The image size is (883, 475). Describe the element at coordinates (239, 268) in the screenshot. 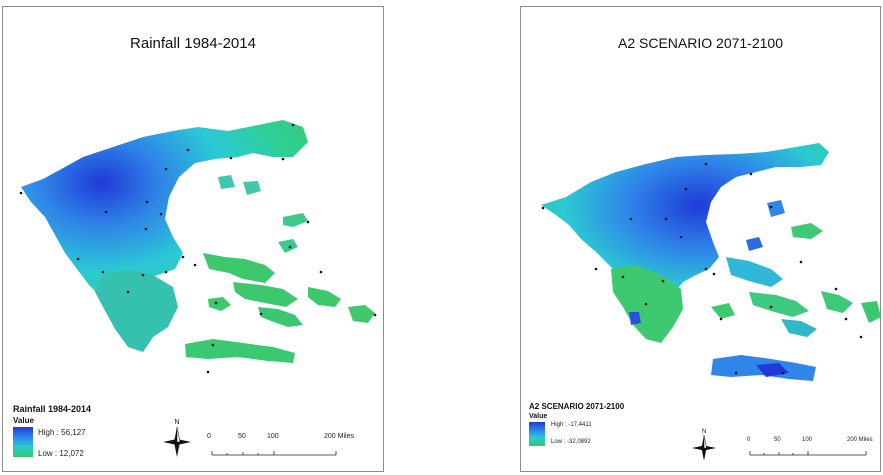

I see `aegean-islands` at that location.